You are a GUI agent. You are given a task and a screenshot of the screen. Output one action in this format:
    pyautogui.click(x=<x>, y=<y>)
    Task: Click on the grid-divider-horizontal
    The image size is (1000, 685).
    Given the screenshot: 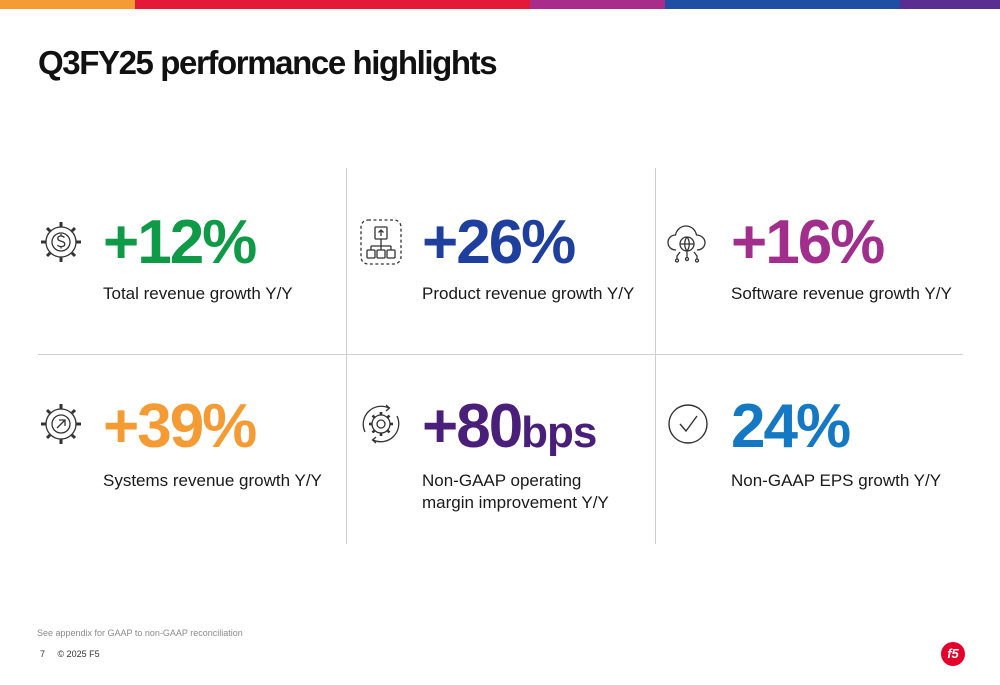 What is the action you would take?
    pyautogui.click(x=500, y=354)
    